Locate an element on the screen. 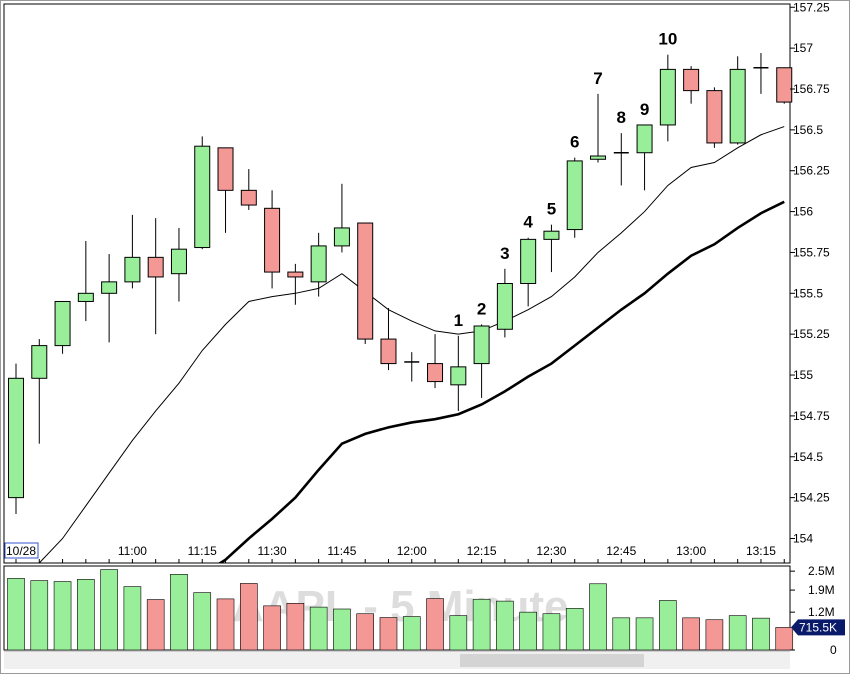 The width and height of the screenshot is (850, 674). count-label: 6 is located at coordinates (574, 142).